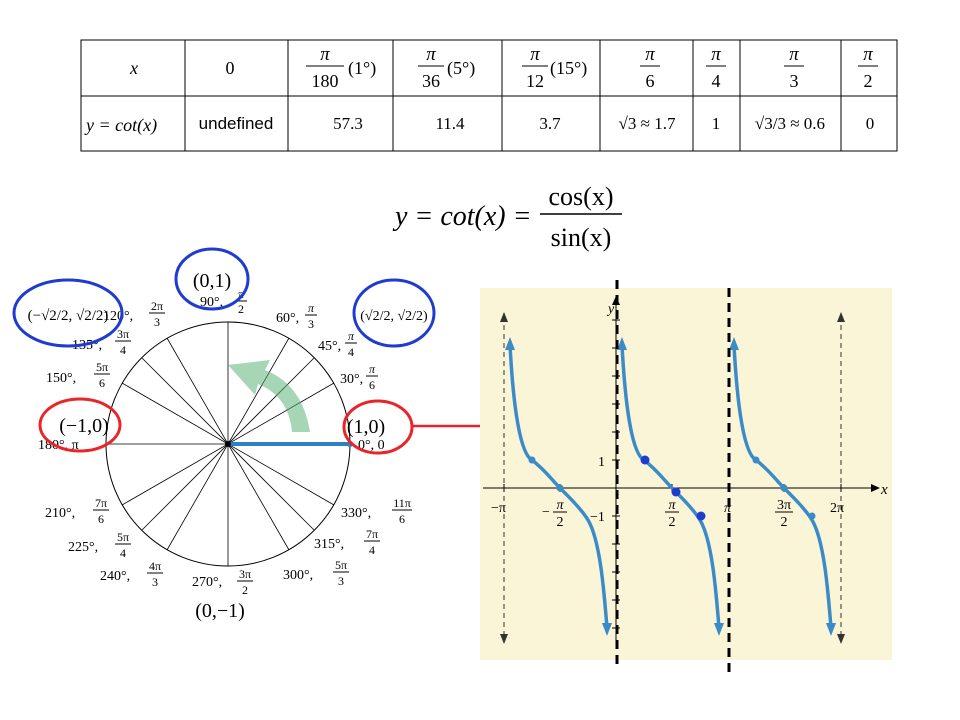 This screenshot has width=960, height=720. I want to click on x7-num: π, so click(868, 54).